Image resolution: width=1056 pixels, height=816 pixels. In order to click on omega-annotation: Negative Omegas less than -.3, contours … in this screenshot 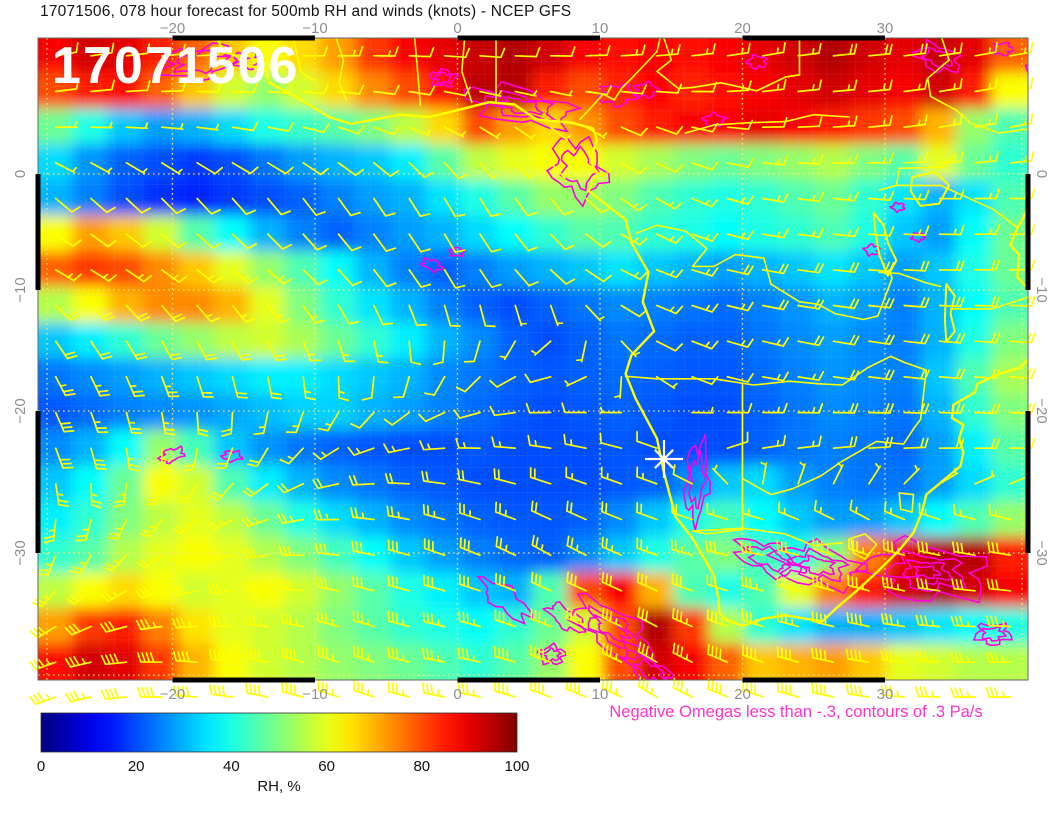, I will do `click(796, 712)`.